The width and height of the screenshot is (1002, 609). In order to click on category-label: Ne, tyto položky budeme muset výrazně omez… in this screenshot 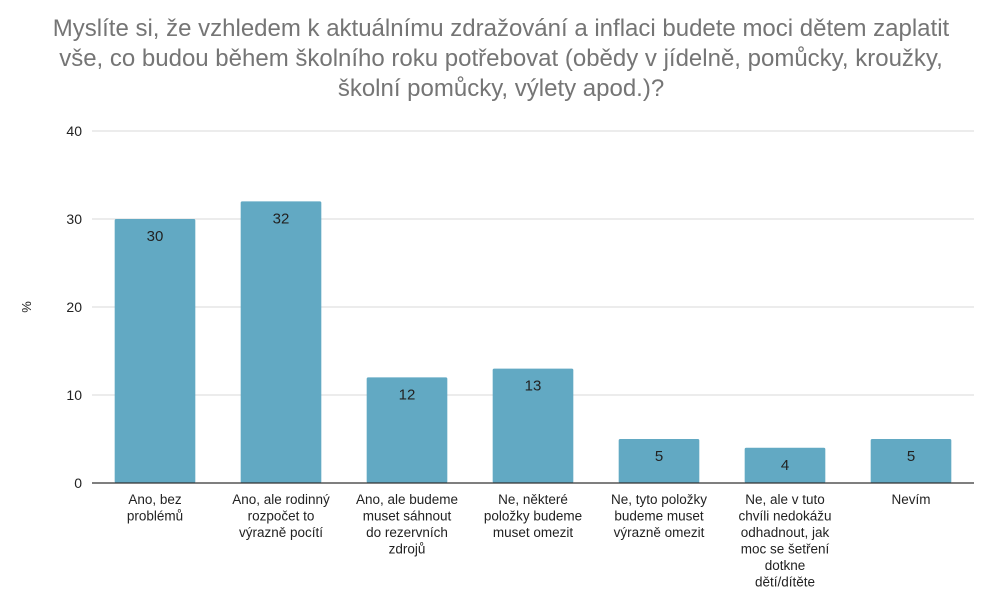, I will do `click(659, 516)`.